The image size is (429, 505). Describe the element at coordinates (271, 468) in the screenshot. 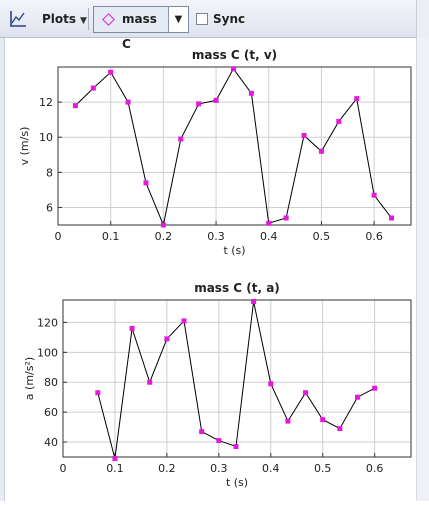

I see `chart-2-x-tick-label: 0.4` at that location.